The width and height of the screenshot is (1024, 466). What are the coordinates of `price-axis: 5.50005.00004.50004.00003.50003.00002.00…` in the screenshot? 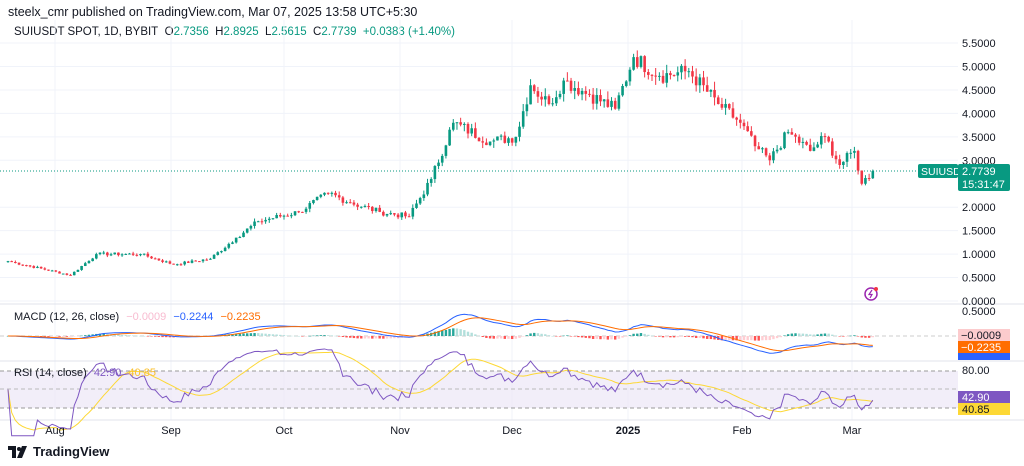 It's located at (979, 173).